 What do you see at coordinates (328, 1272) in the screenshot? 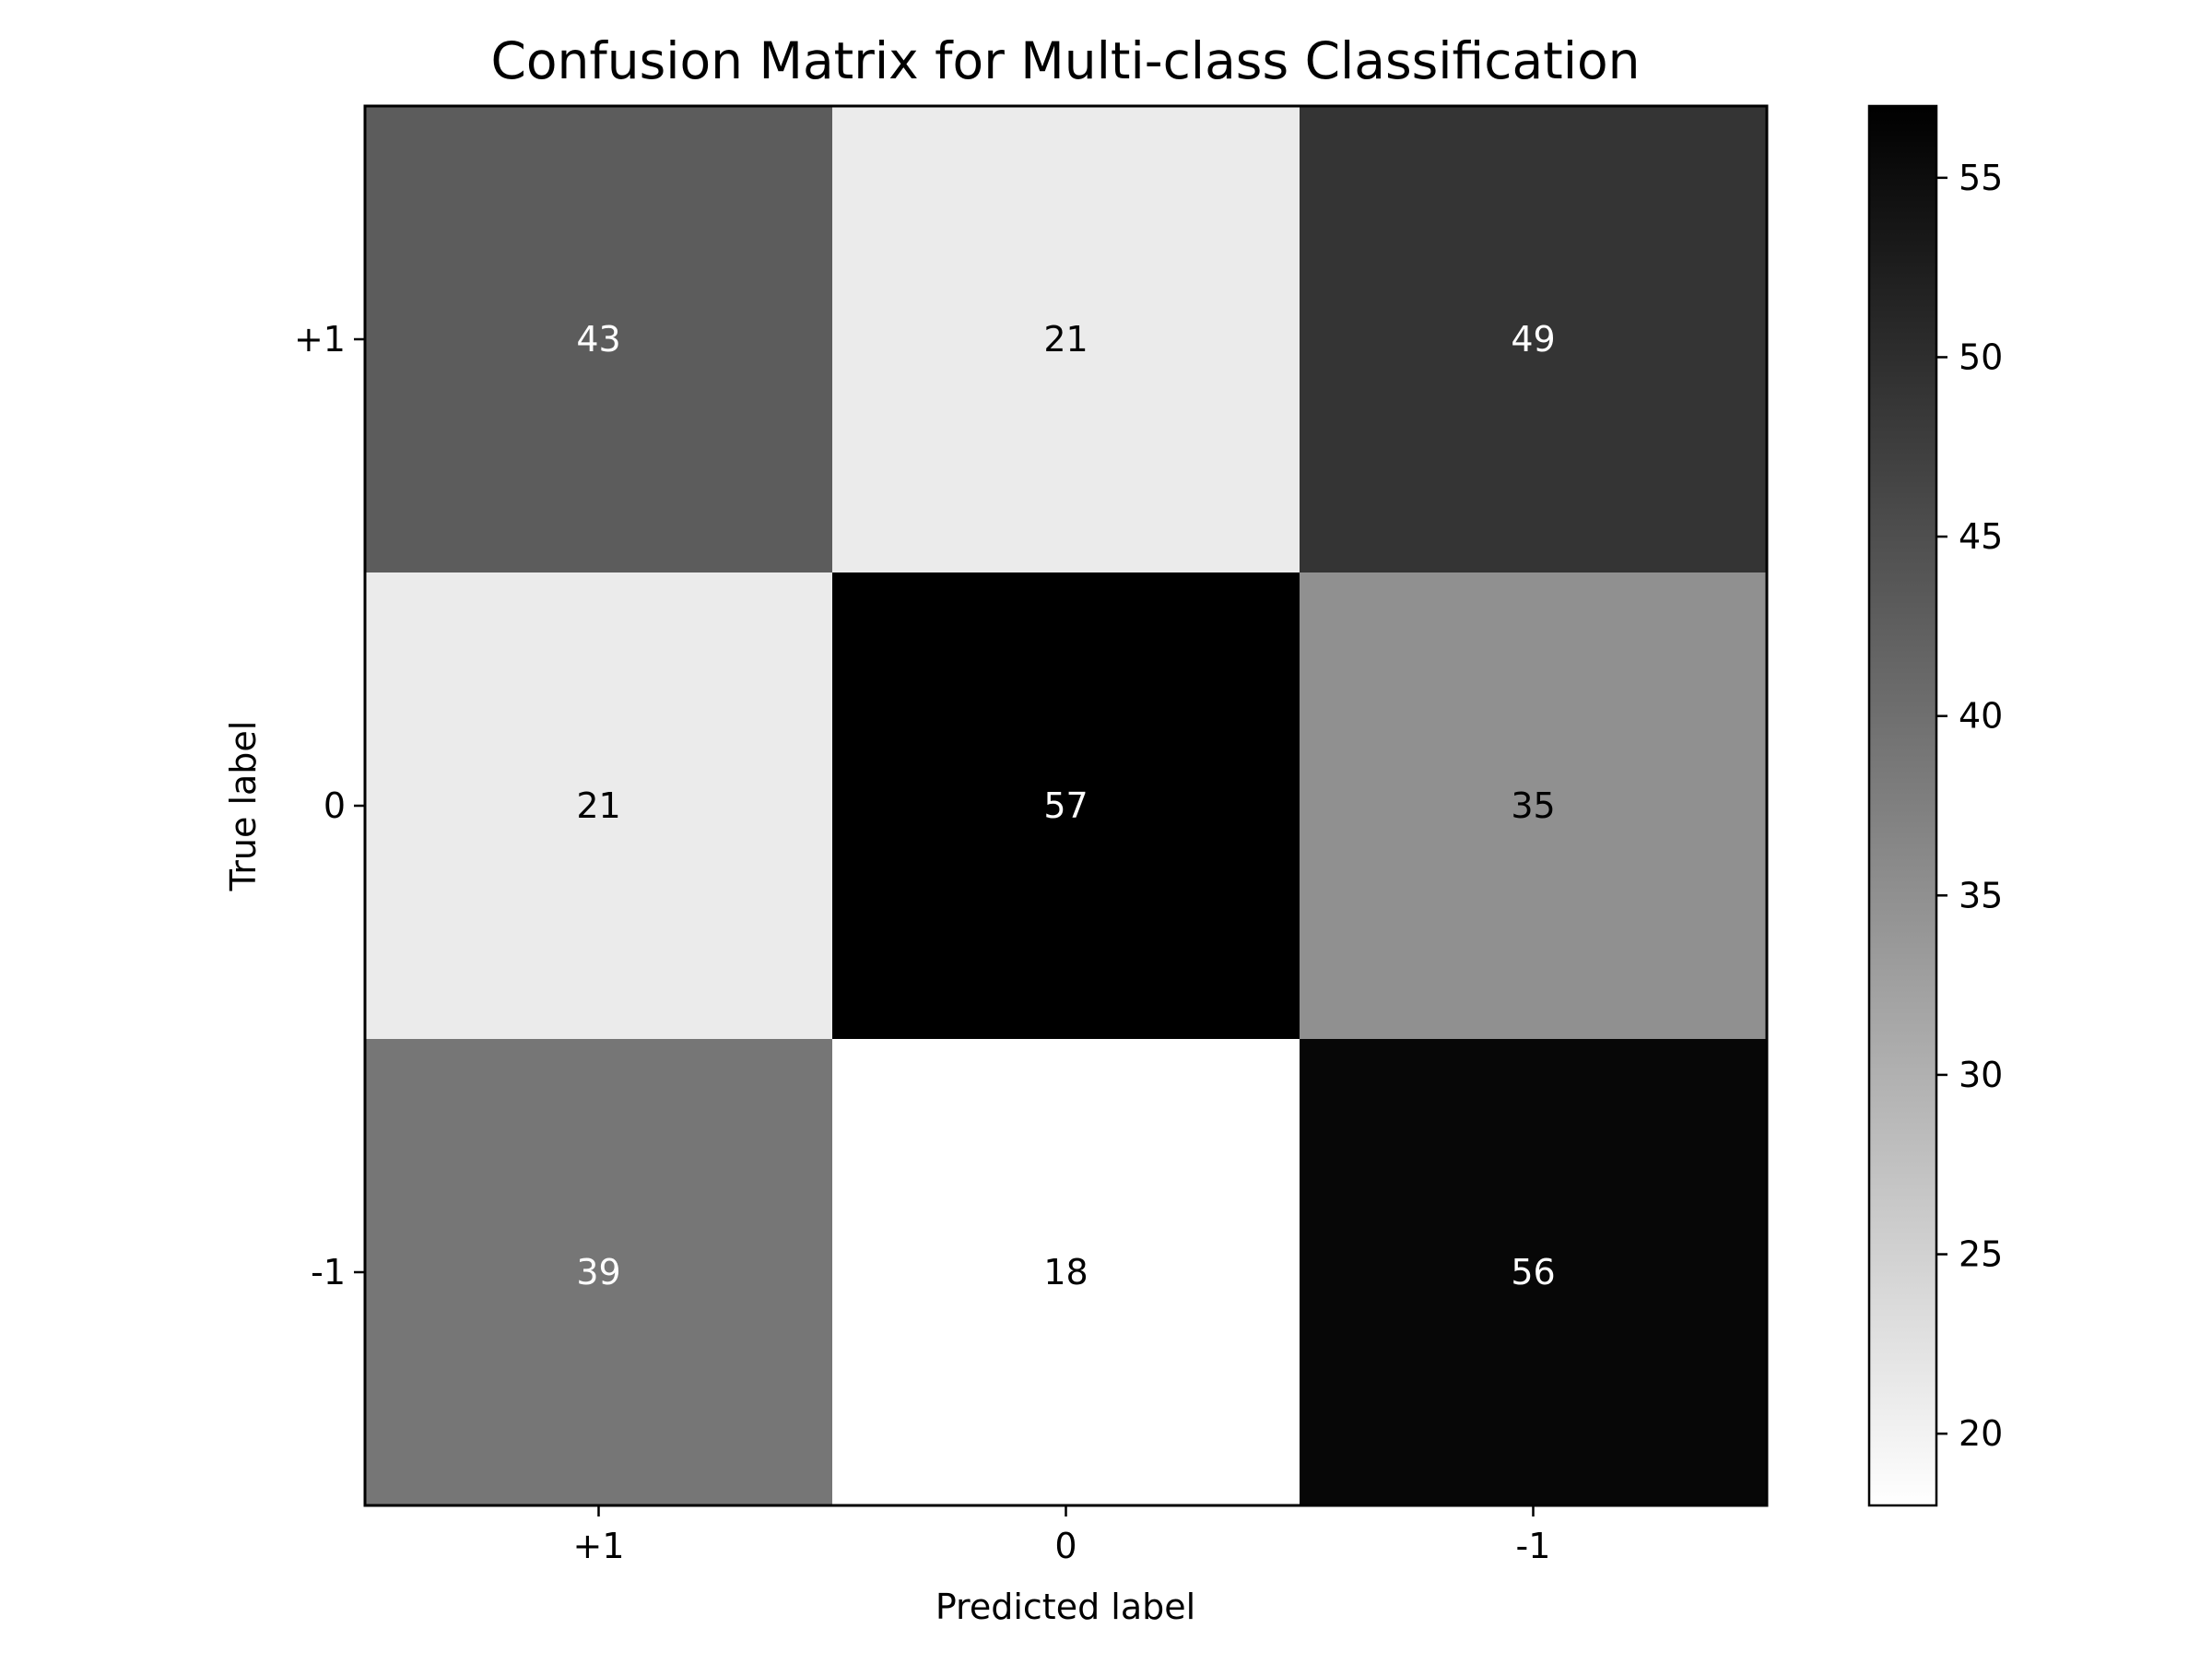
I see `y-tick-label: -1` at bounding box center [328, 1272].